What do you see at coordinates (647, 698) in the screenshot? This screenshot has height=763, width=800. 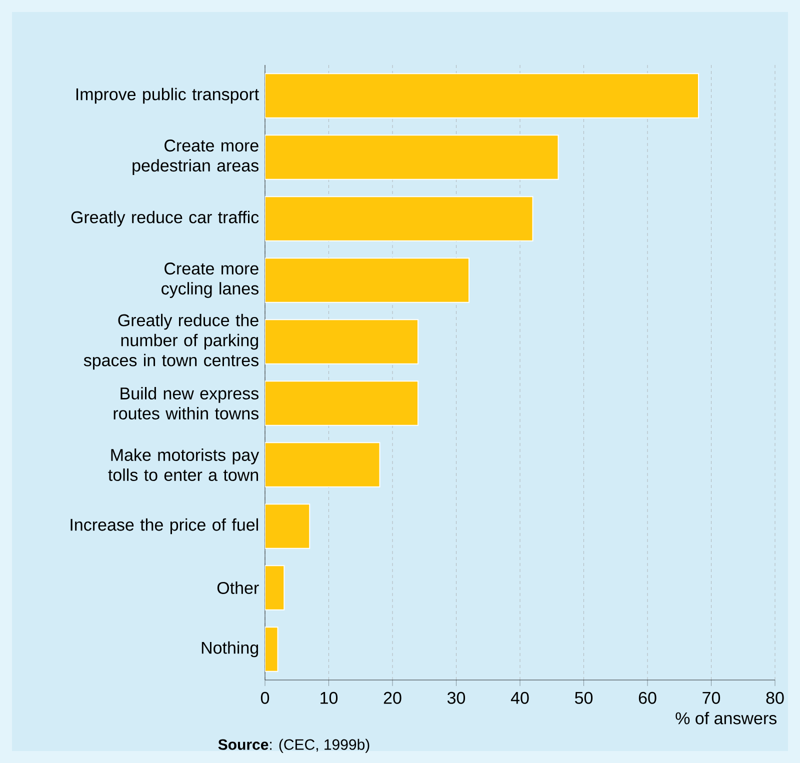 I see `x-tick-label: 60` at bounding box center [647, 698].